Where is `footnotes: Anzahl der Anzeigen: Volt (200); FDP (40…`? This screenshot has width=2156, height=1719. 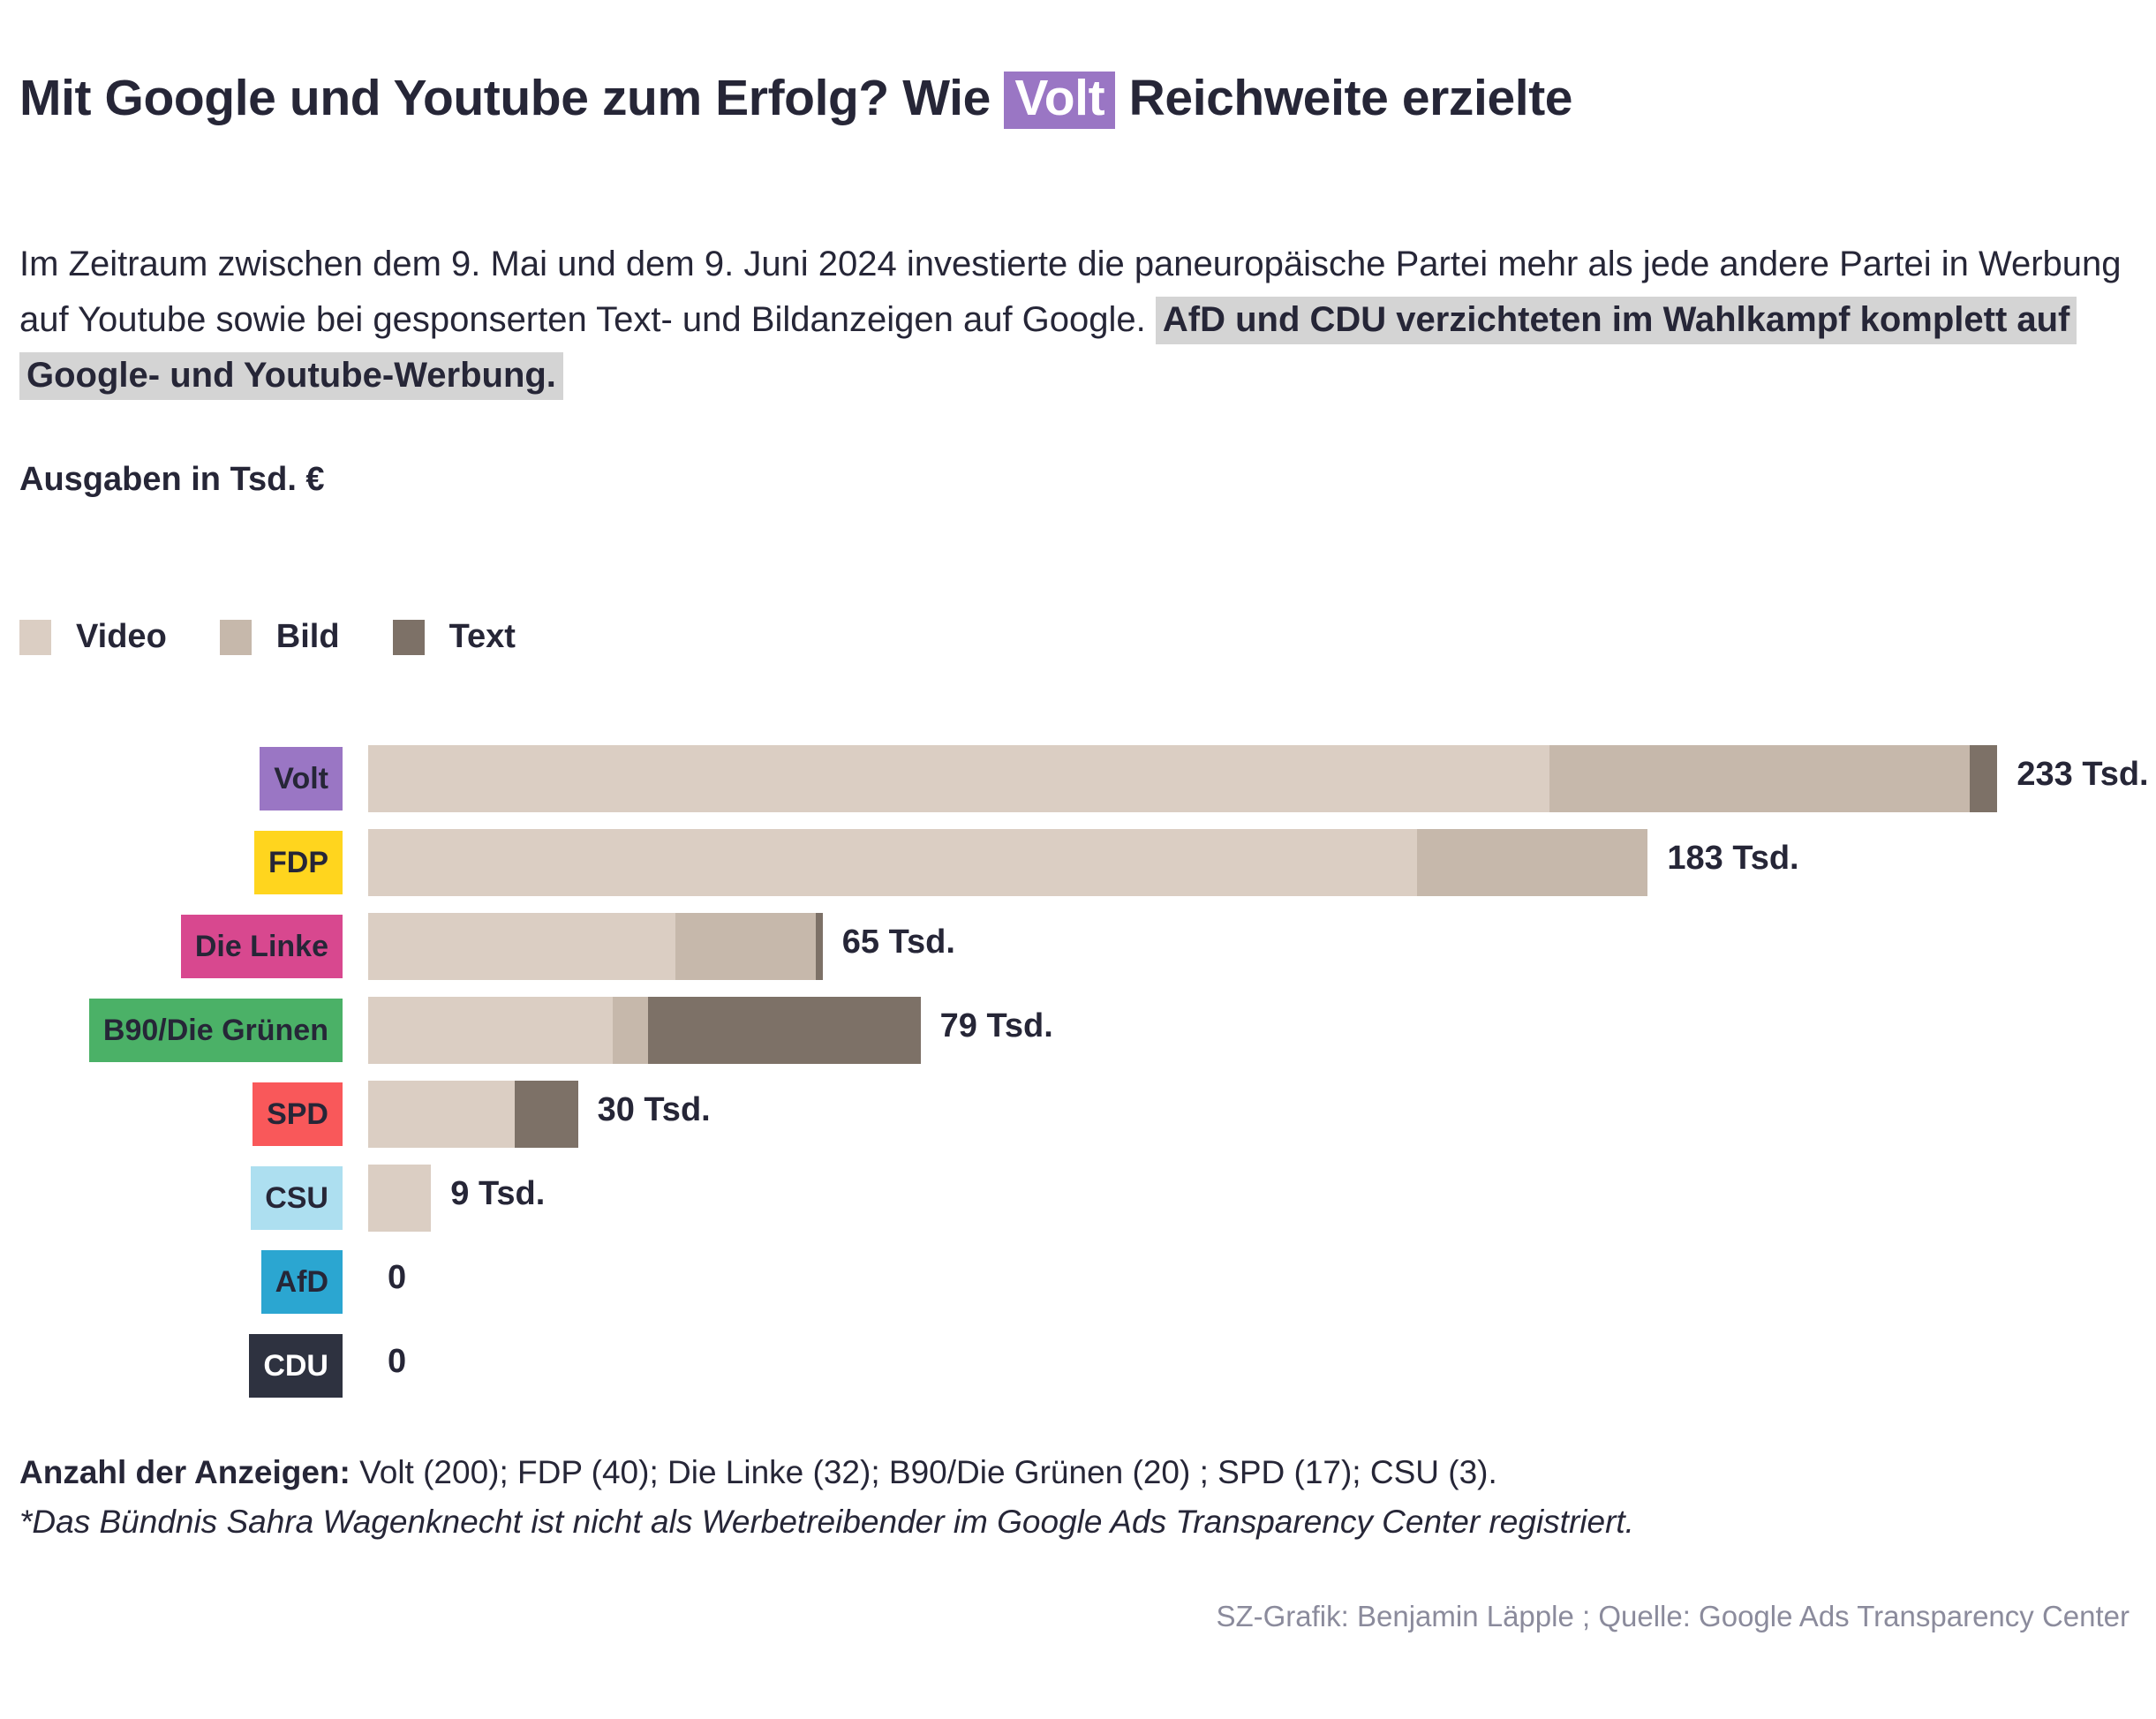
footnotes: Anzahl der Anzeigen: Volt (200); FDP (40… is located at coordinates (1070, 1498).